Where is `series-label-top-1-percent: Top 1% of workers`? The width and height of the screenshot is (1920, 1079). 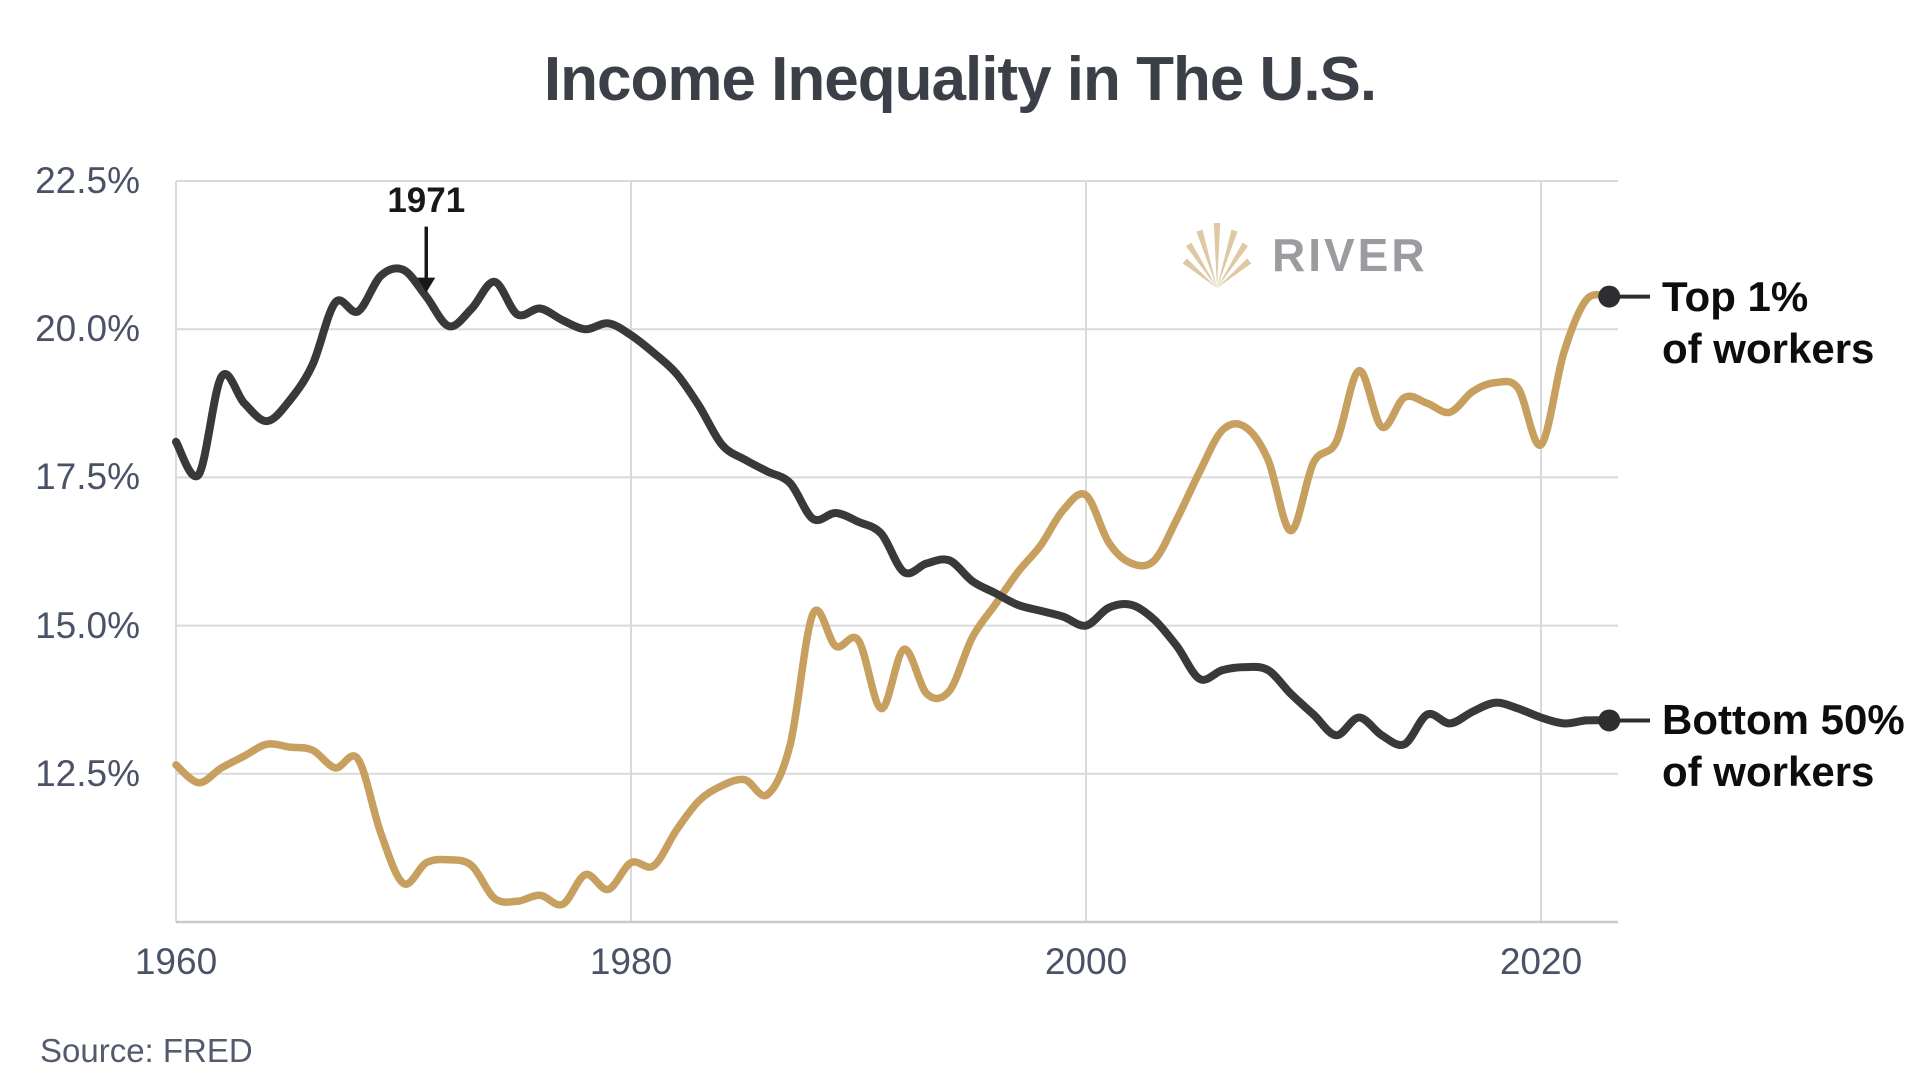 series-label-top-1-percent: Top 1% of workers is located at coordinates (1790, 323).